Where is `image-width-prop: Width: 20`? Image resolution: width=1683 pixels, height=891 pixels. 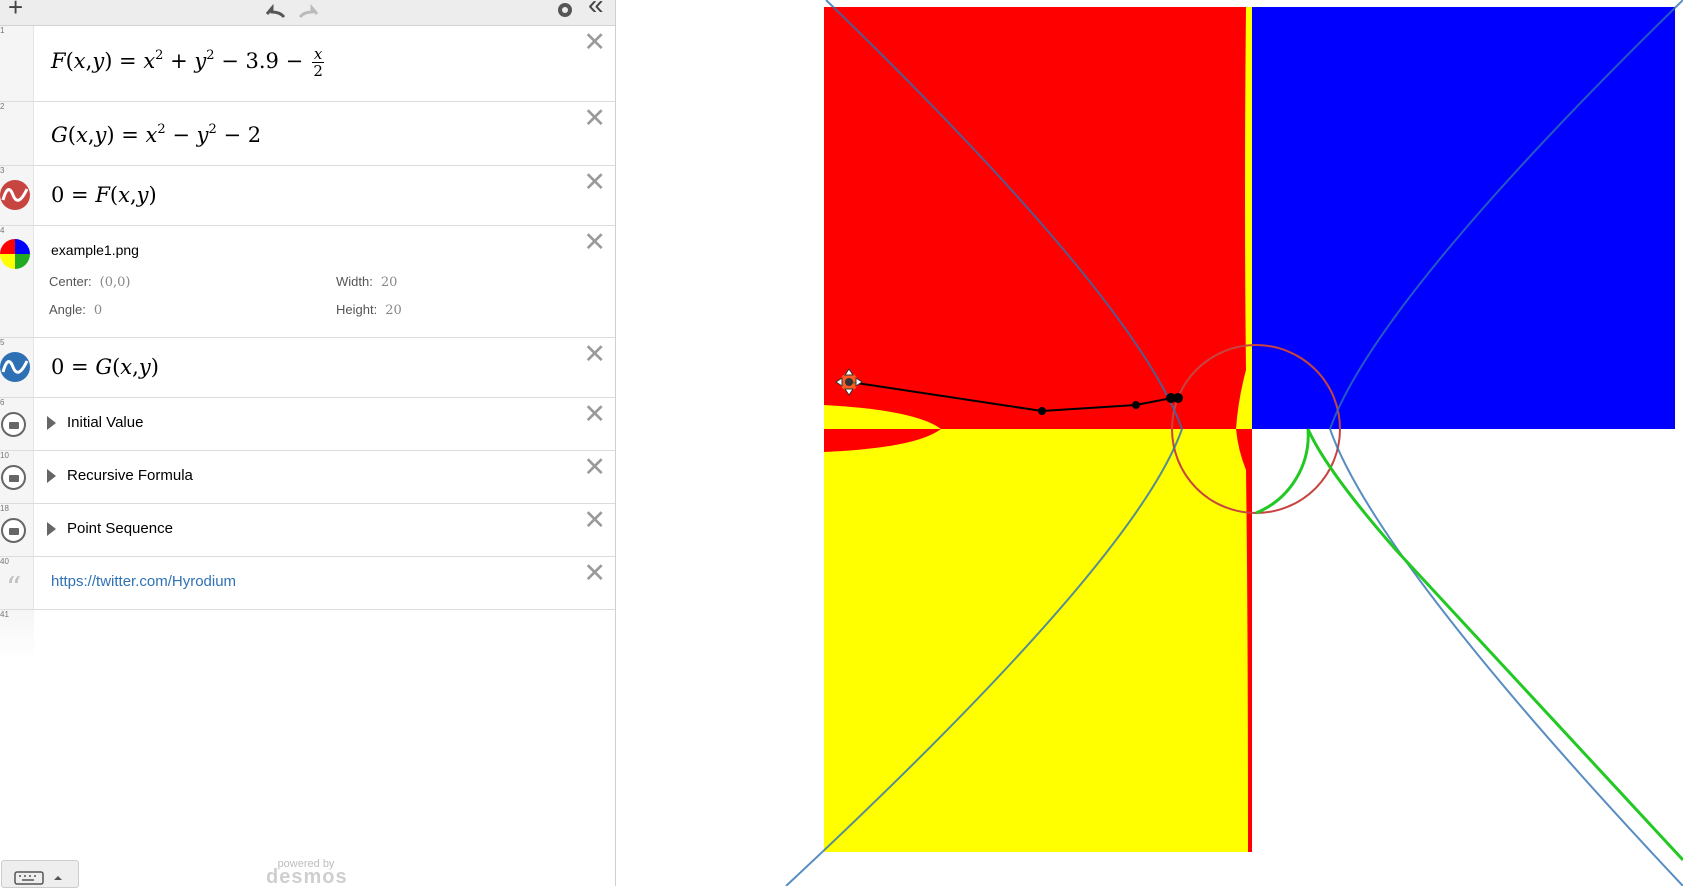
image-width-prop: Width: 20 is located at coordinates (366, 282).